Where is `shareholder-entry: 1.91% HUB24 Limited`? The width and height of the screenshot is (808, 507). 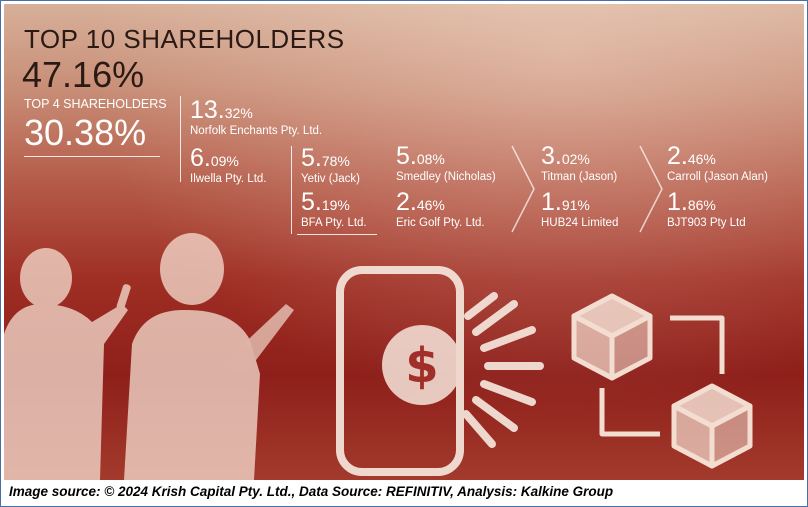
shareholder-entry: 1.91% HUB24 Limited is located at coordinates (579, 208).